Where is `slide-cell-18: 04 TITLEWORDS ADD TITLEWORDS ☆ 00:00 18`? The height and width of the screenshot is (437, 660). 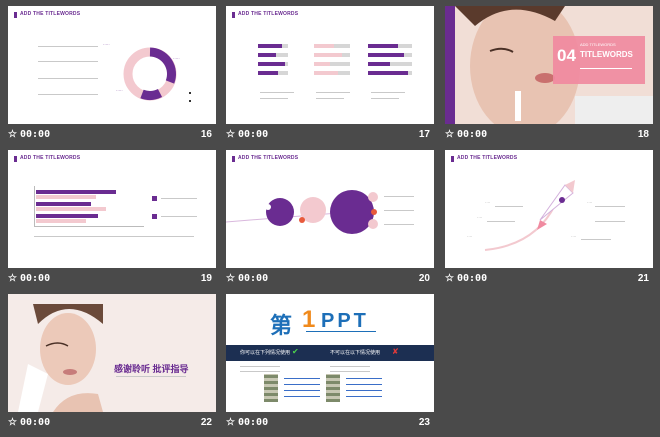 slide-cell-18: 04 TITLEWORDS ADD TITLEWORDS ☆ 00:00 18 is located at coordinates (549, 77).